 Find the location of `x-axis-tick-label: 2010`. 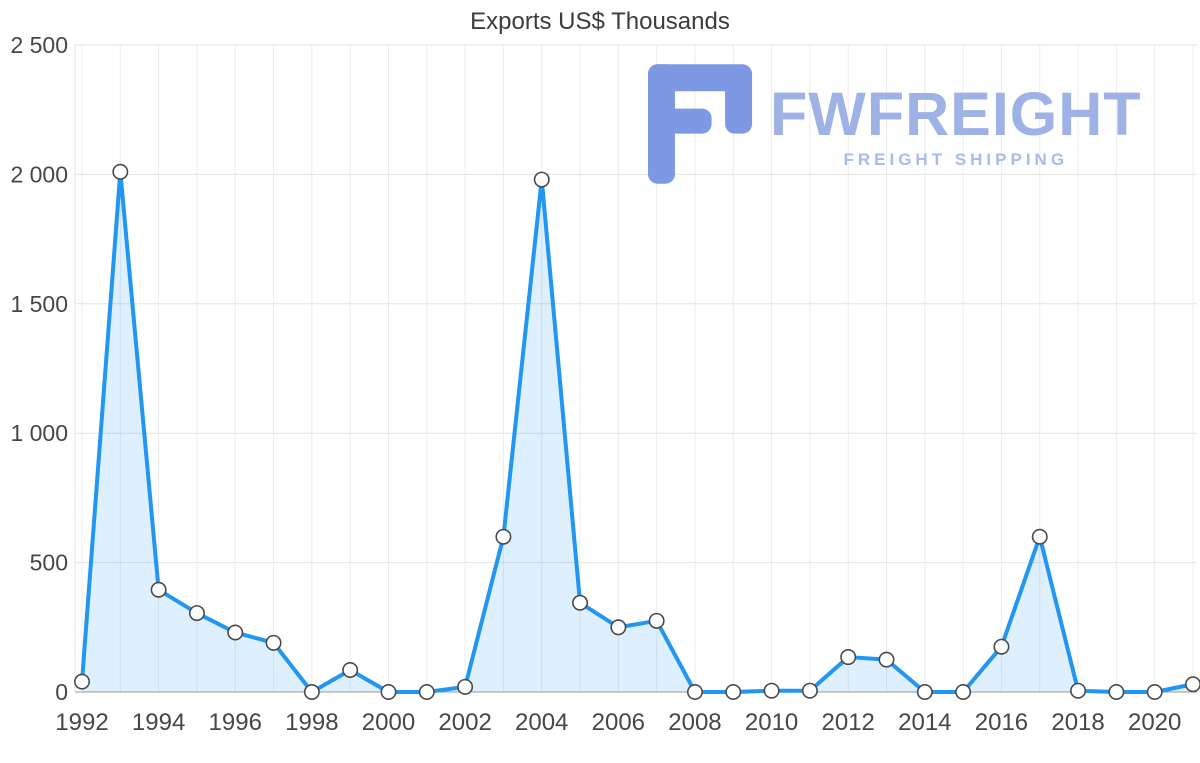

x-axis-tick-label: 2010 is located at coordinates (771, 722).